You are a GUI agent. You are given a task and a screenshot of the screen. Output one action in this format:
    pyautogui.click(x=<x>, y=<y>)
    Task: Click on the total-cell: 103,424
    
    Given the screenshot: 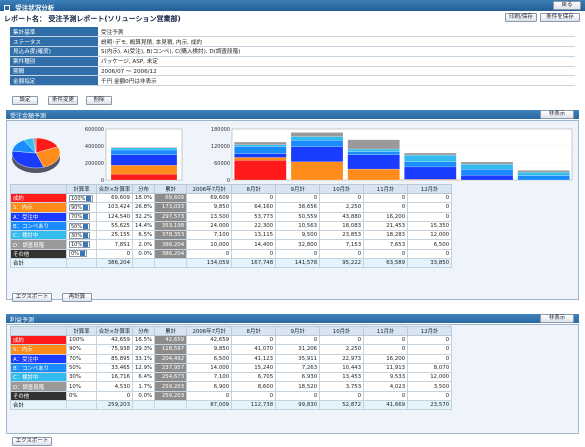 What is the action you would take?
    pyautogui.click(x=114, y=207)
    